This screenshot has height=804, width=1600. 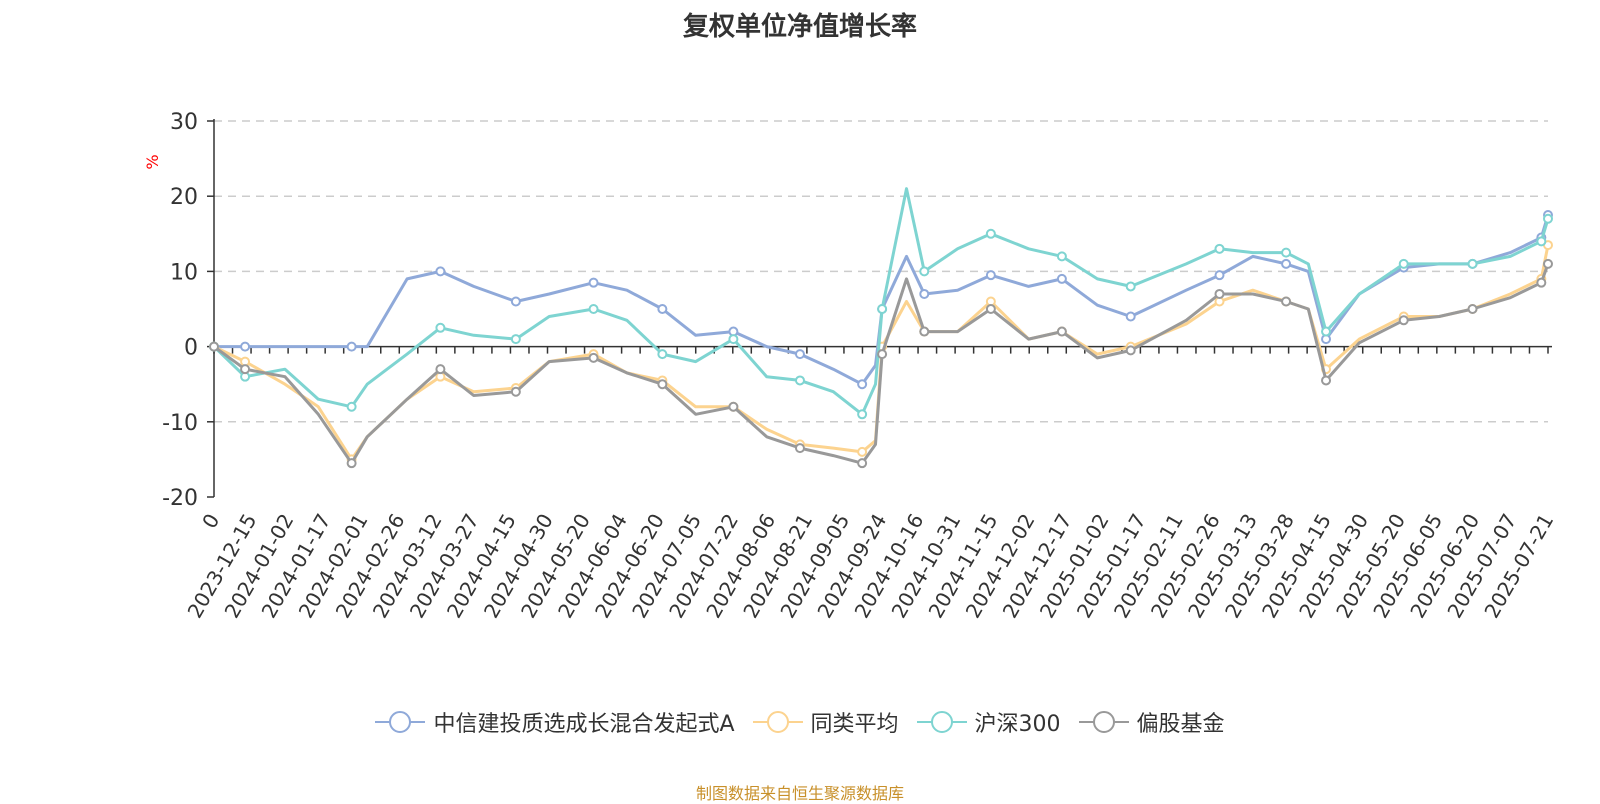 I want to click on source-footer: 制图数据来自恒生聚源数据库, so click(x=799, y=793).